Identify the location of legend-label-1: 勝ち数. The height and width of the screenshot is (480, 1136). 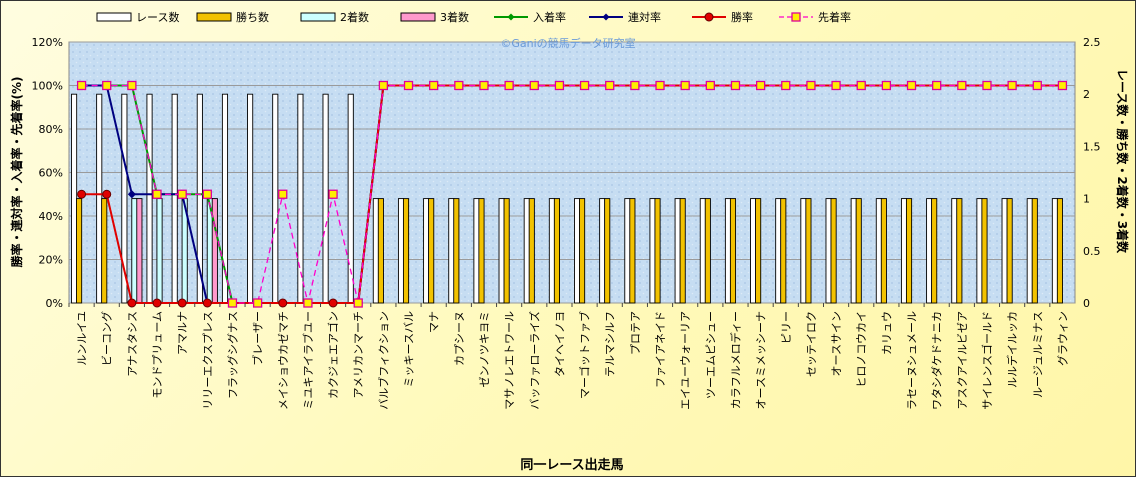
(252, 17).